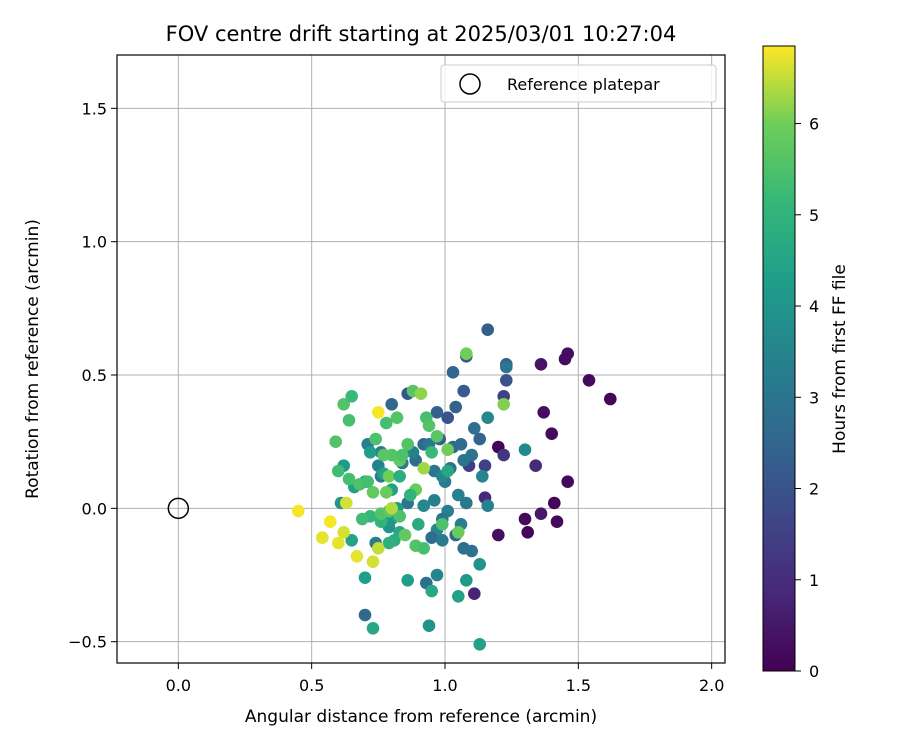  Describe the element at coordinates (814, 580) in the screenshot. I see `colorbar-tick-label: 1` at that location.